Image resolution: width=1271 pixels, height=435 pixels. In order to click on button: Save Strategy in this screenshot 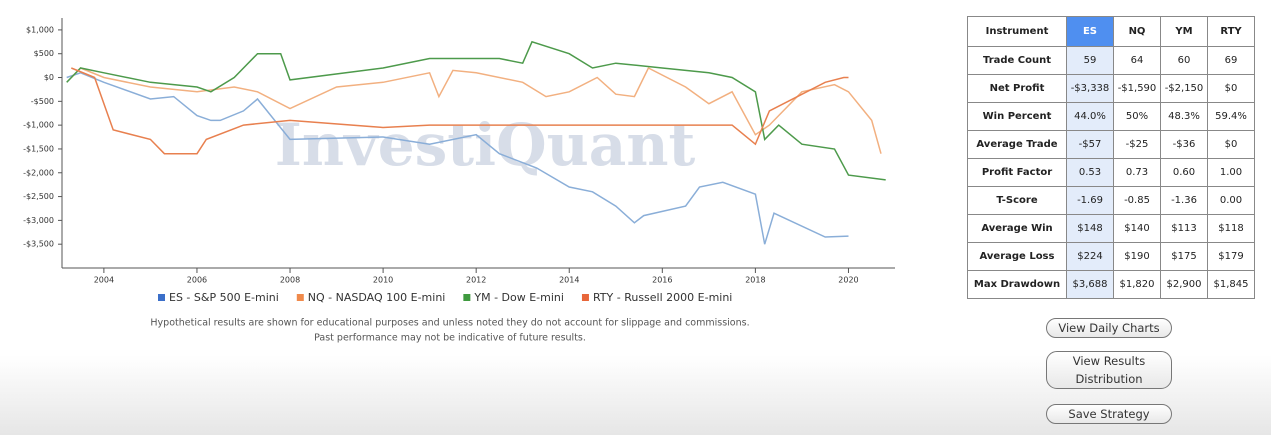, I will do `click(1109, 414)`.